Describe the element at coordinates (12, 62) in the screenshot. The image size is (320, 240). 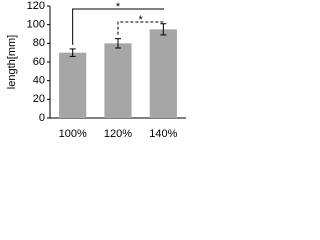
I see `y-axis-label: length[mm]` at that location.